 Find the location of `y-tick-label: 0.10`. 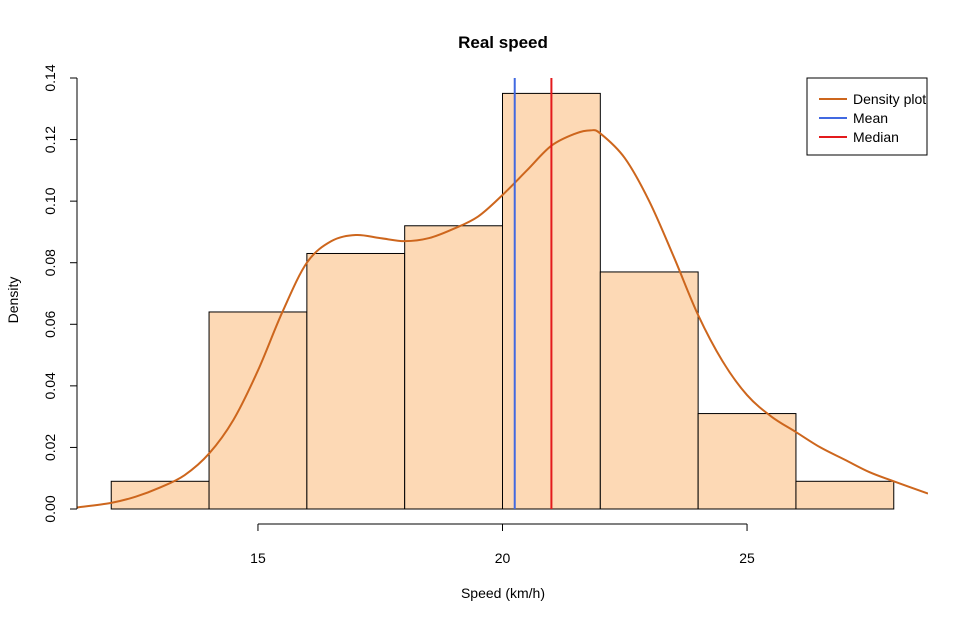

y-tick-label: 0.10 is located at coordinates (50, 200).